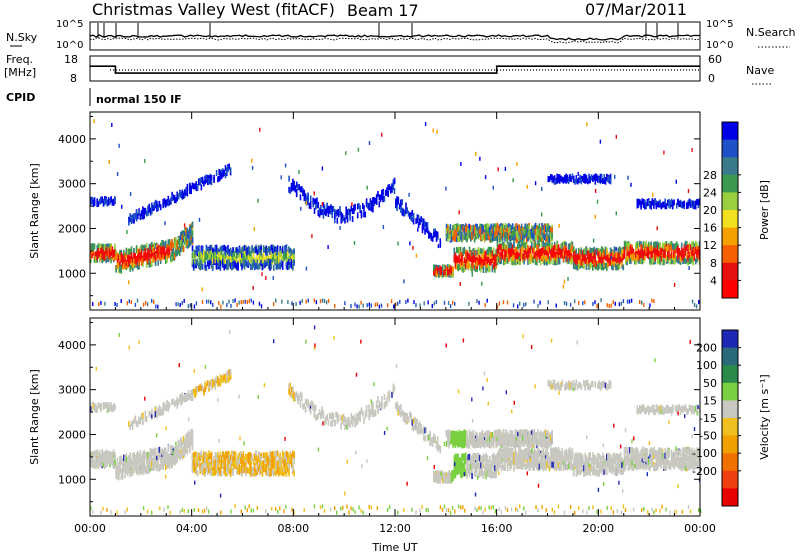  I want to click on nave-tick-top: 60, so click(715, 59).